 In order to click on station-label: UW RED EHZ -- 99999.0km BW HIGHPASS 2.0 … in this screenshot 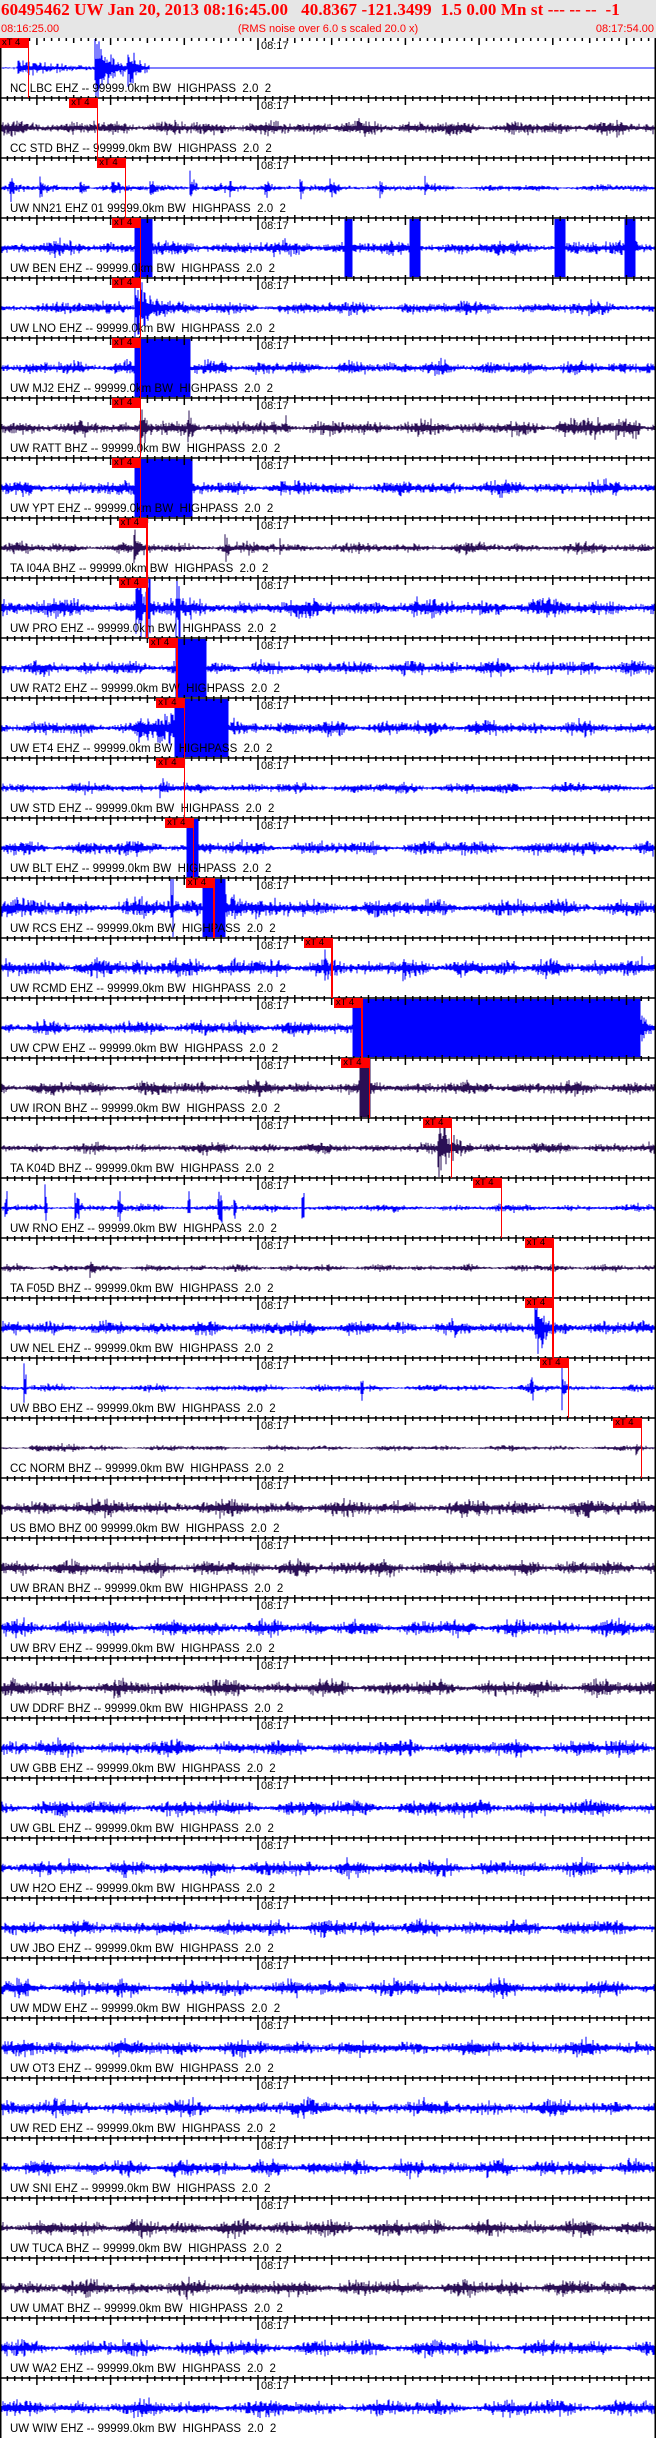, I will do `click(143, 2129)`.